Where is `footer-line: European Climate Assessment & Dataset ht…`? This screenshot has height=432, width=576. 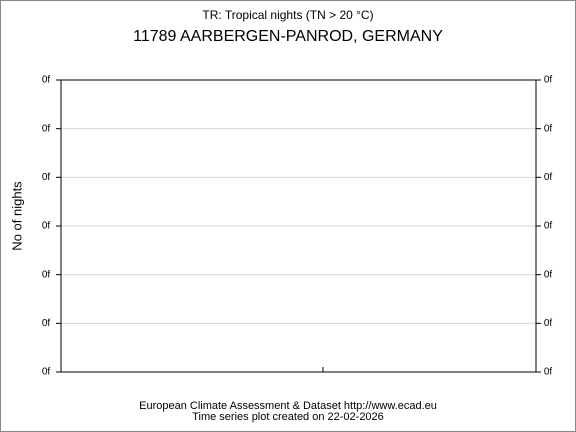
footer-line: European Climate Assessment & Dataset ht… is located at coordinates (288, 406).